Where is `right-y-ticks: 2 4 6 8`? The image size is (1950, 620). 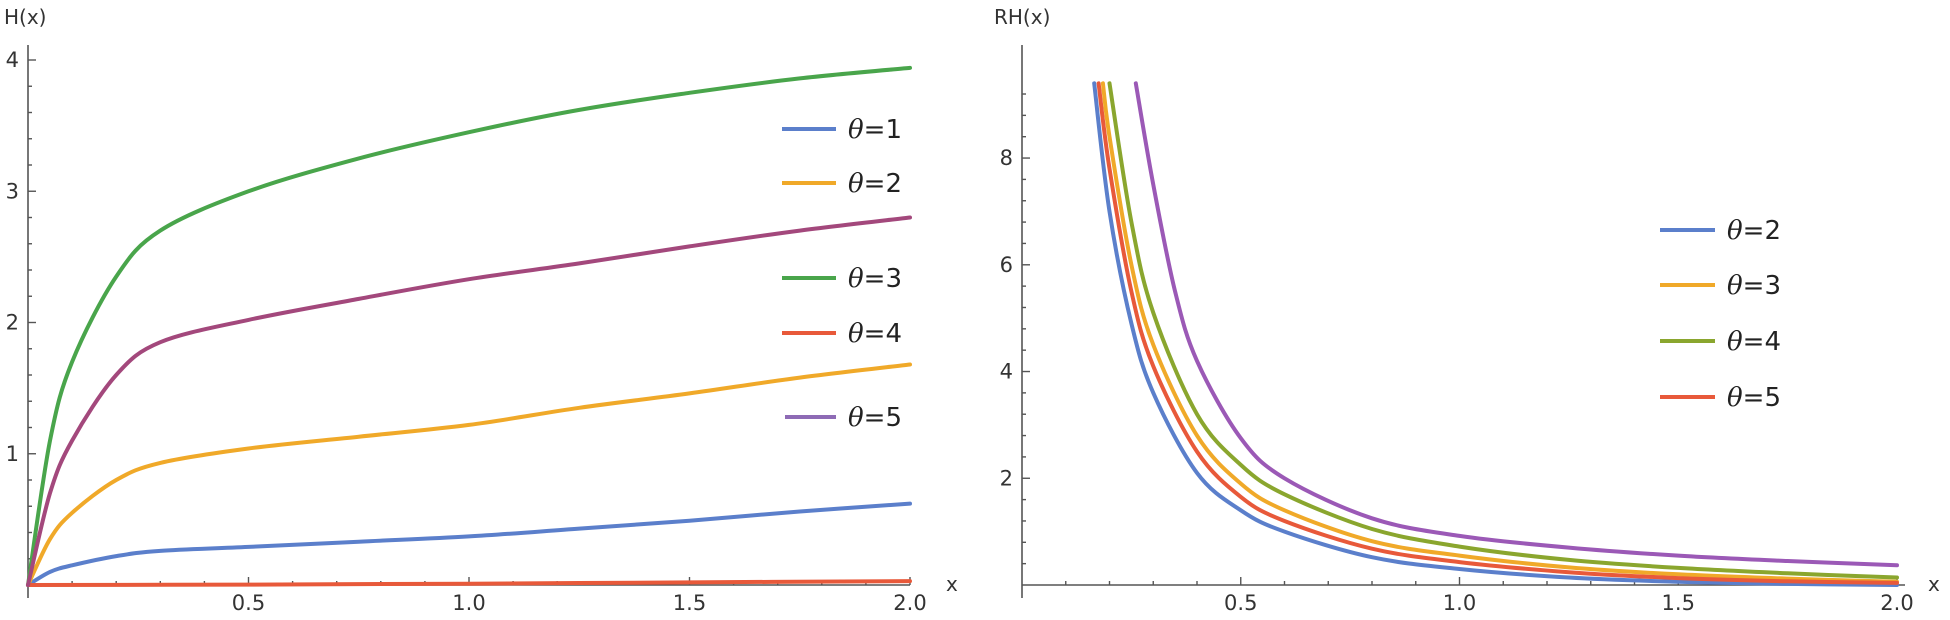
right-y-ticks: 2 4 6 8 is located at coordinates (1015, 329).